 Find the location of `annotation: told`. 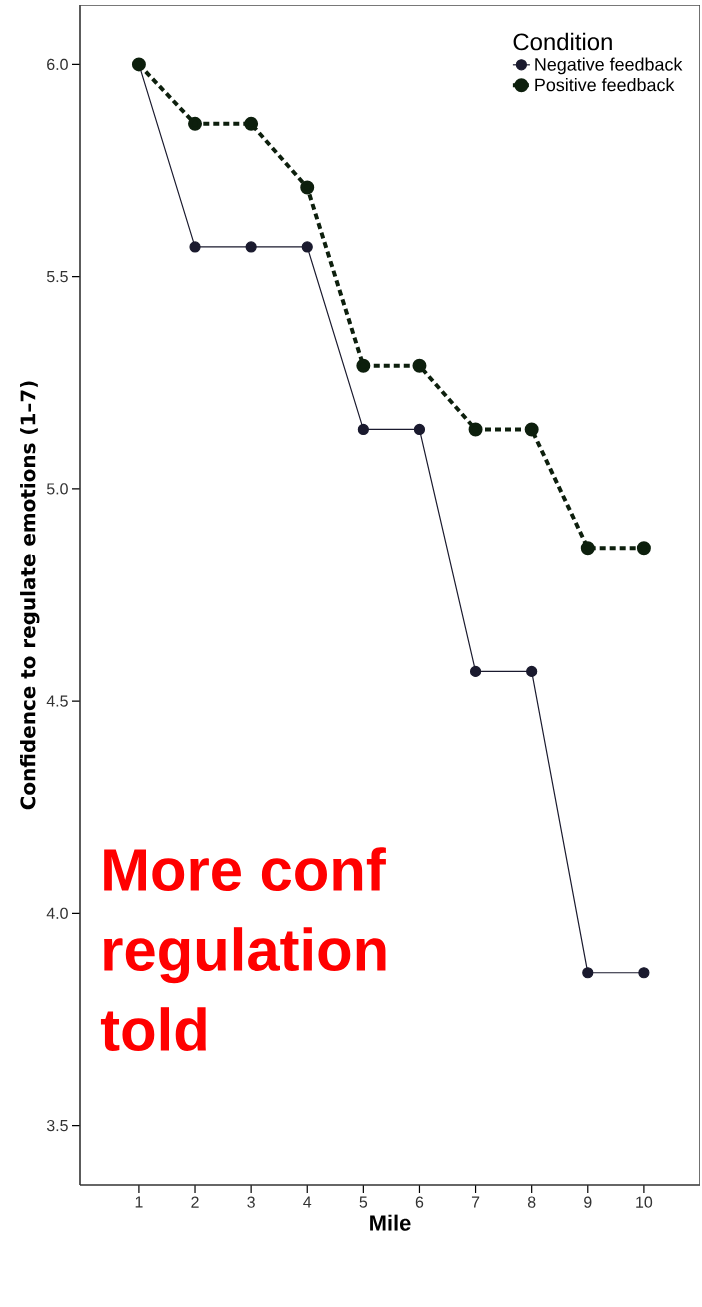

annotation: told is located at coordinates (153, 1029).